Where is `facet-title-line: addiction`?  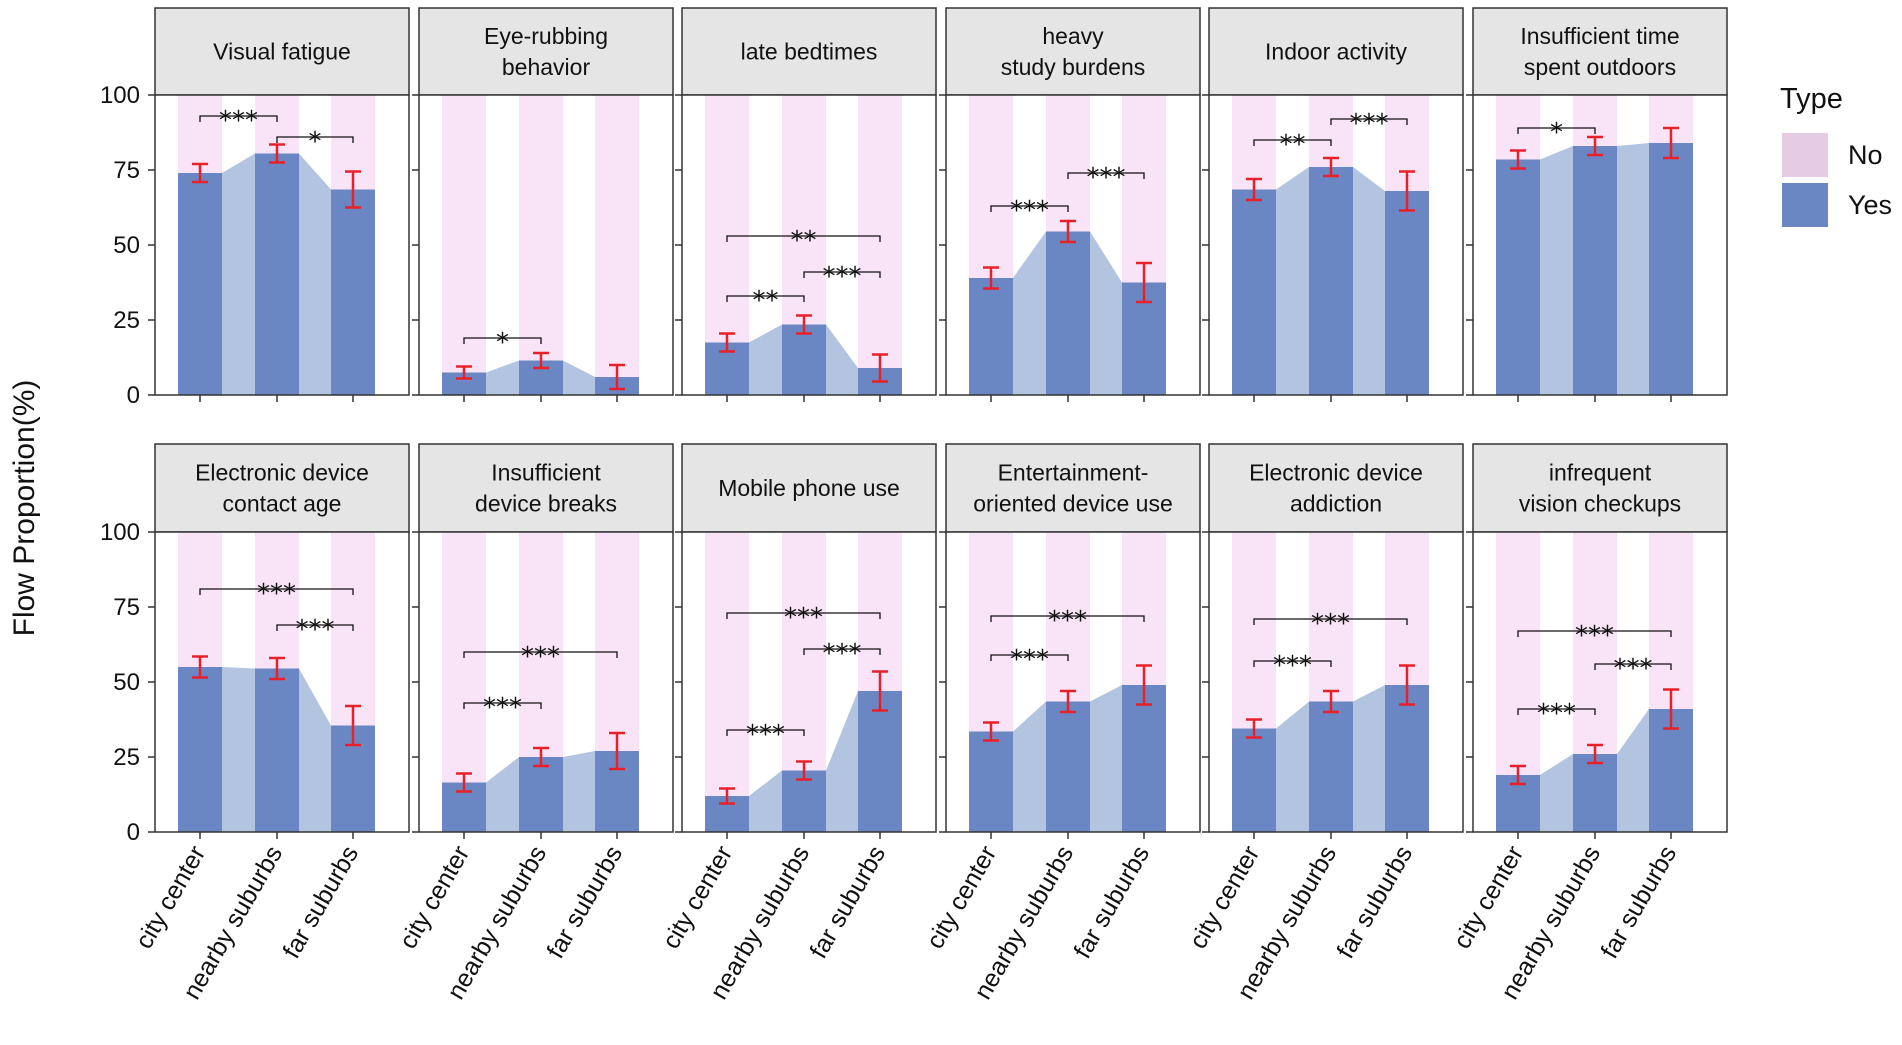 facet-title-line: addiction is located at coordinates (1336, 504).